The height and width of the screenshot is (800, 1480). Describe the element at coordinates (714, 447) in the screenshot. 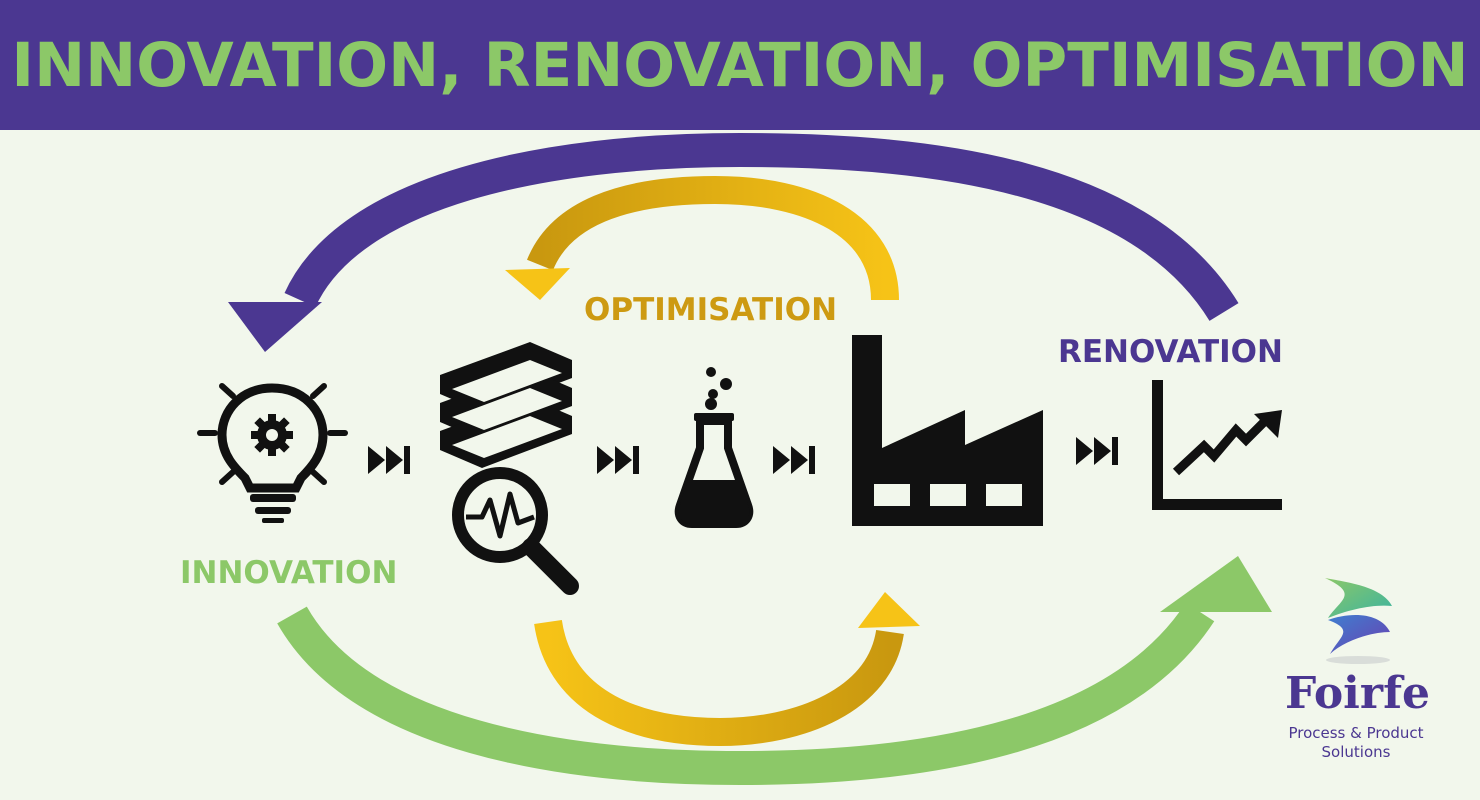

I see `flask-icon` at that location.